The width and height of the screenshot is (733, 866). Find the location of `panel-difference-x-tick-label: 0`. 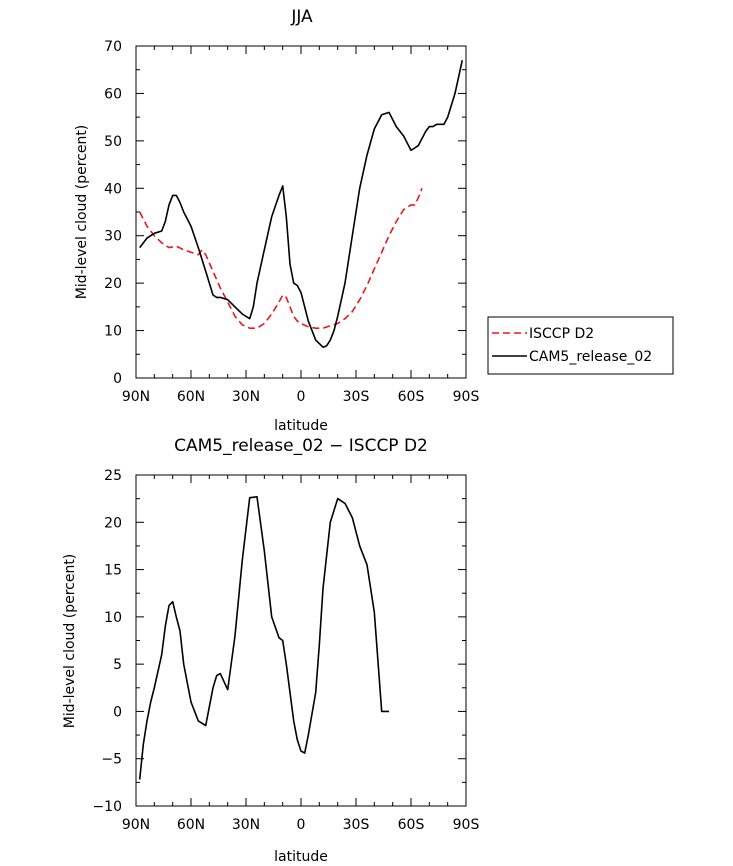

panel-difference-x-tick-label: 0 is located at coordinates (301, 825).